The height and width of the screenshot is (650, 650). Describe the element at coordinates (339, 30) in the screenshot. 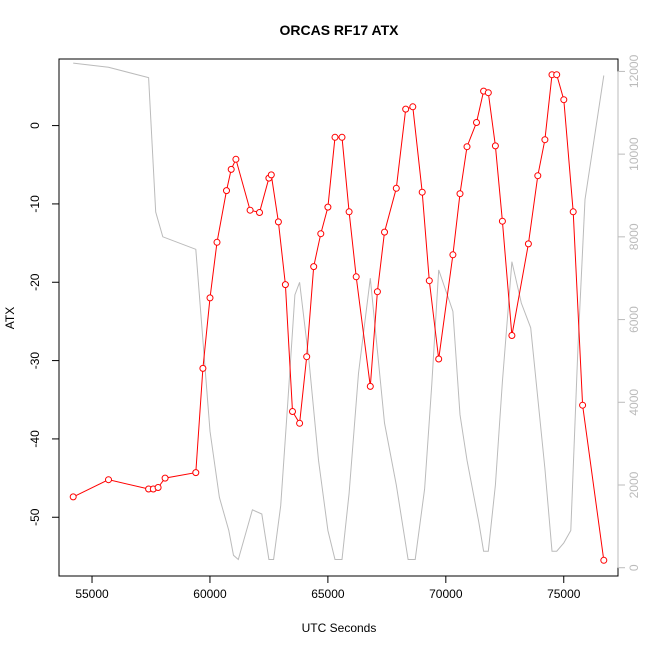

I see `chart-title: ORCAS RF17 ATX` at that location.